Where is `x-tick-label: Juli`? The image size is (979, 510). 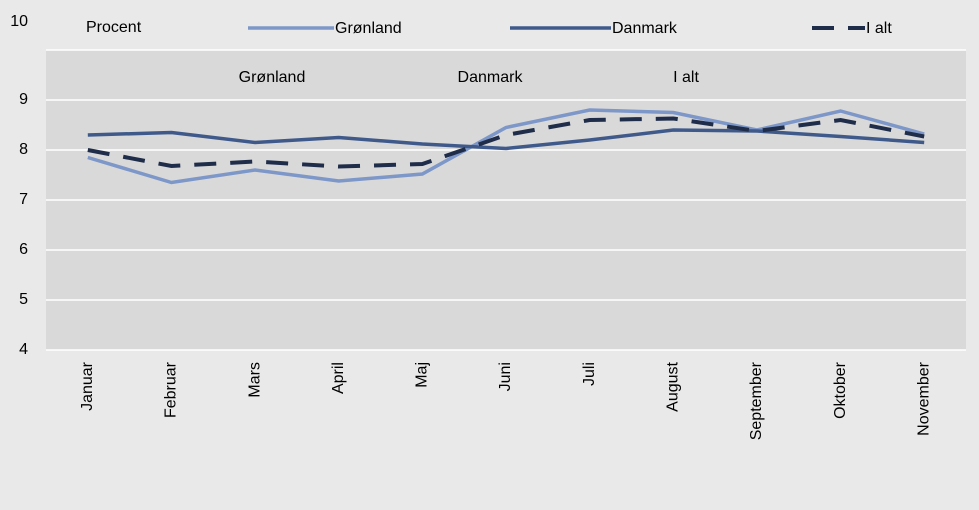 x-tick-label: Juli is located at coordinates (589, 374).